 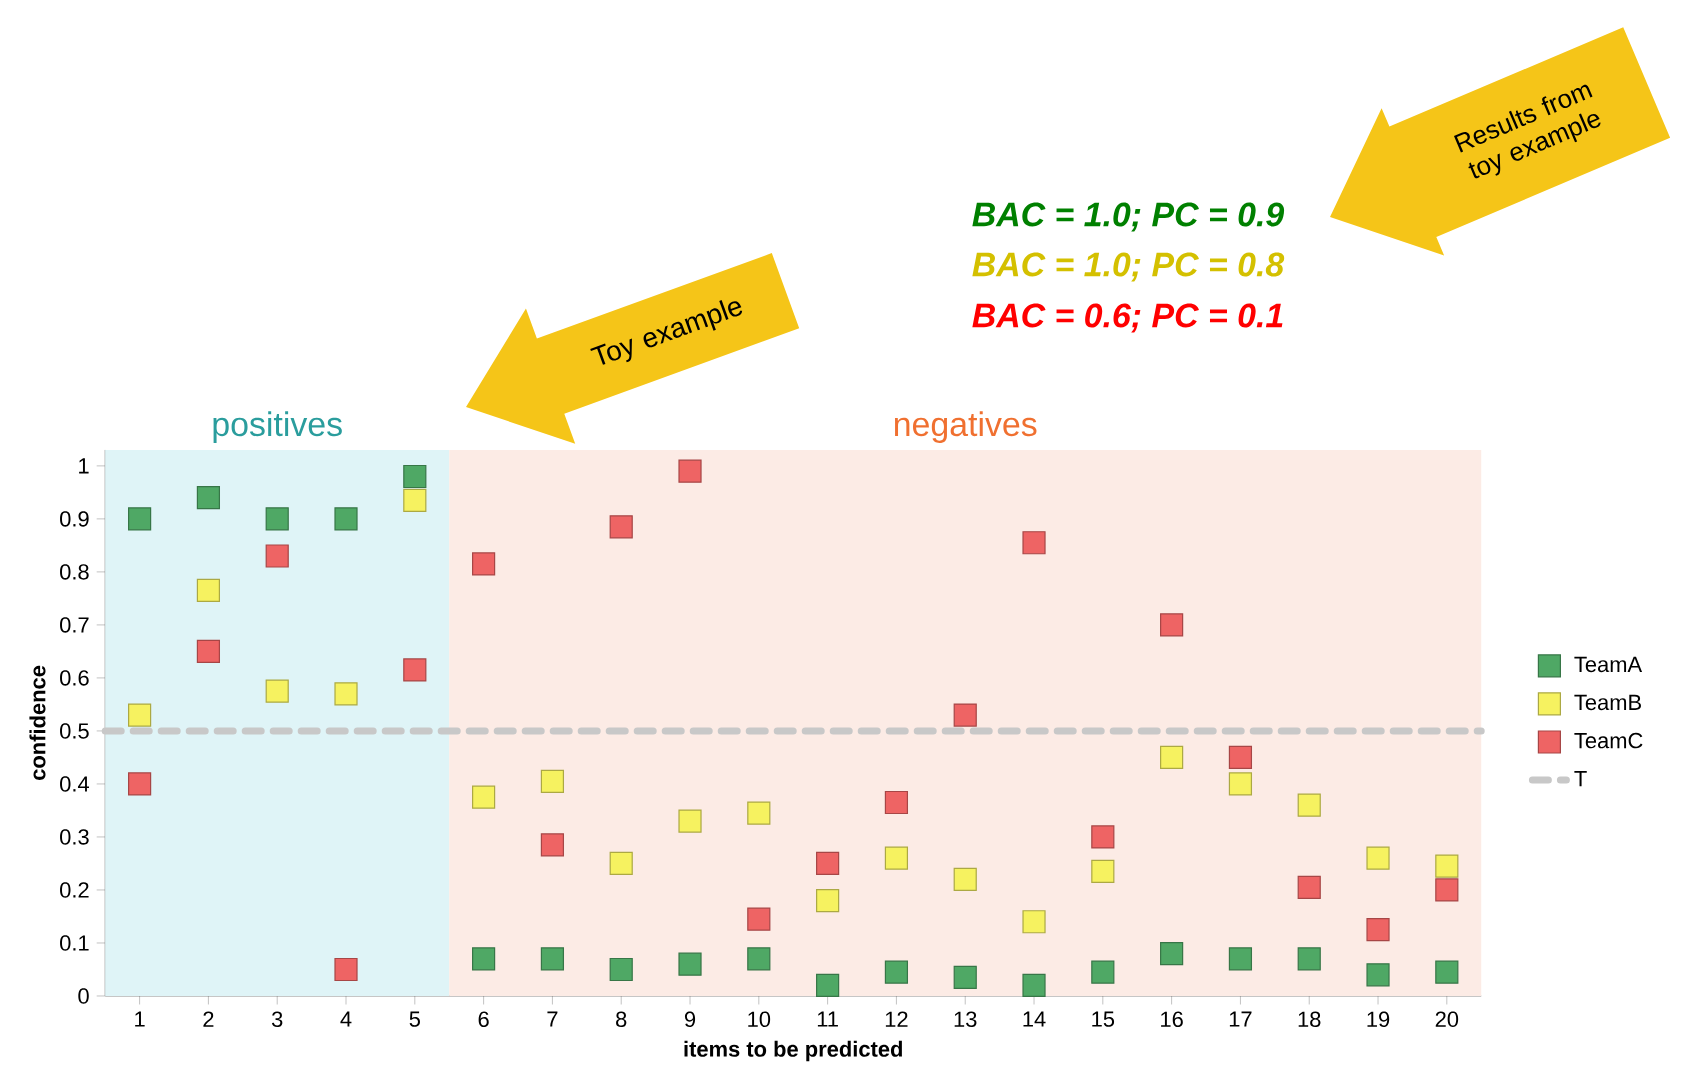 What do you see at coordinates (74, 572) in the screenshot?
I see `y-tick-label: 0.8` at bounding box center [74, 572].